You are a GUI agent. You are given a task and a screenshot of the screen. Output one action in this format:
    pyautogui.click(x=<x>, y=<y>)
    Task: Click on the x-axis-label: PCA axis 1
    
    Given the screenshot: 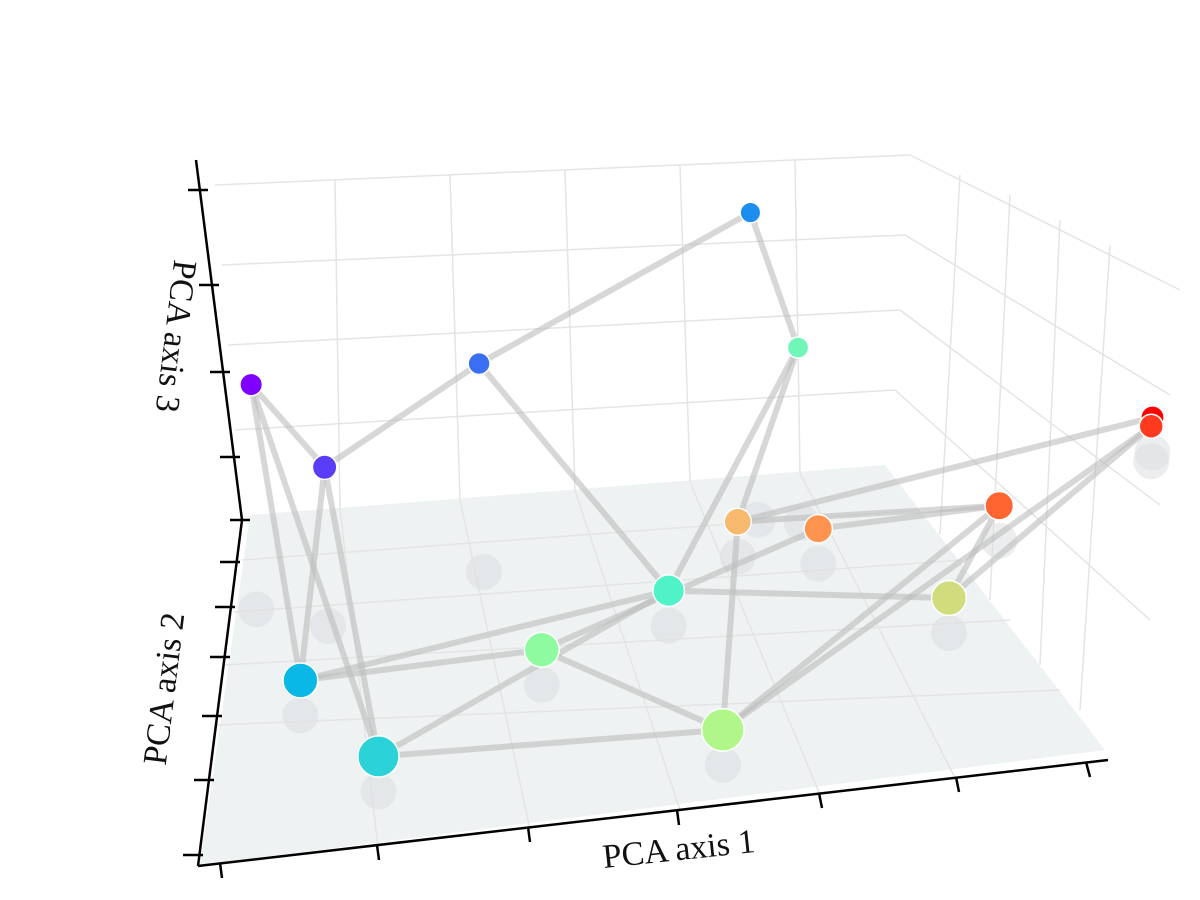 What is the action you would take?
    pyautogui.click(x=679, y=849)
    